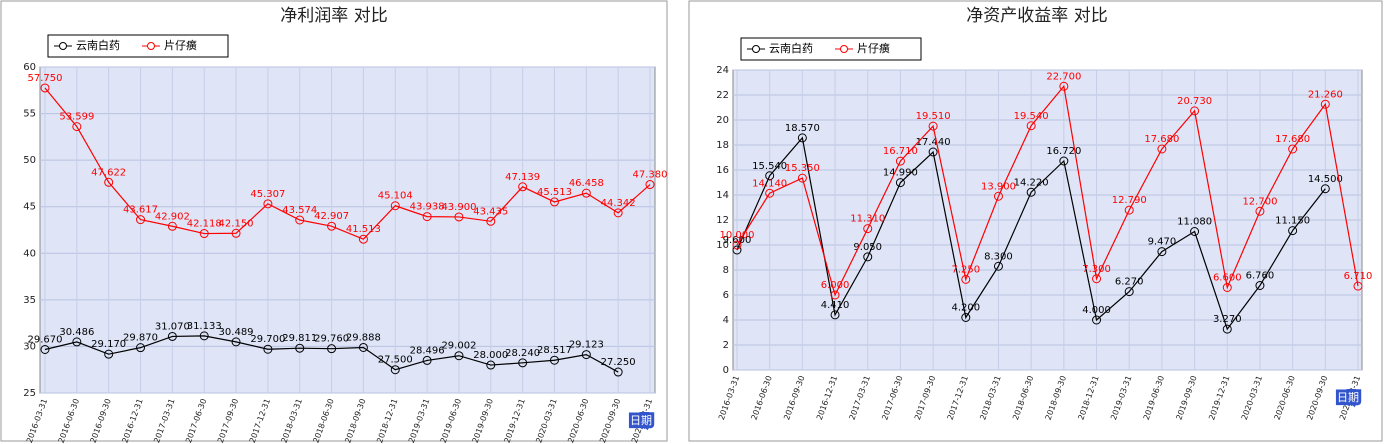  Describe the element at coordinates (1063, 76) in the screenshot. I see `value-label: 22.700` at that location.